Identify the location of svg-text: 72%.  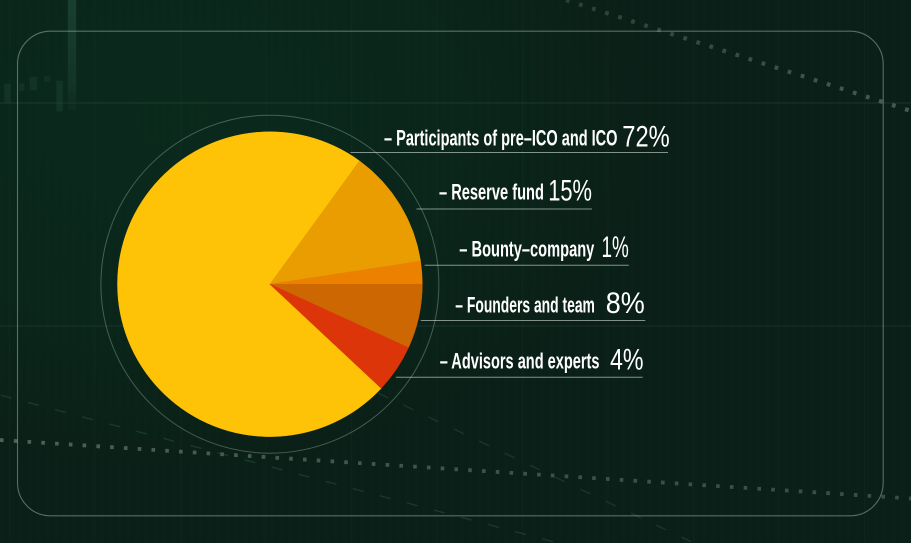
(645, 136).